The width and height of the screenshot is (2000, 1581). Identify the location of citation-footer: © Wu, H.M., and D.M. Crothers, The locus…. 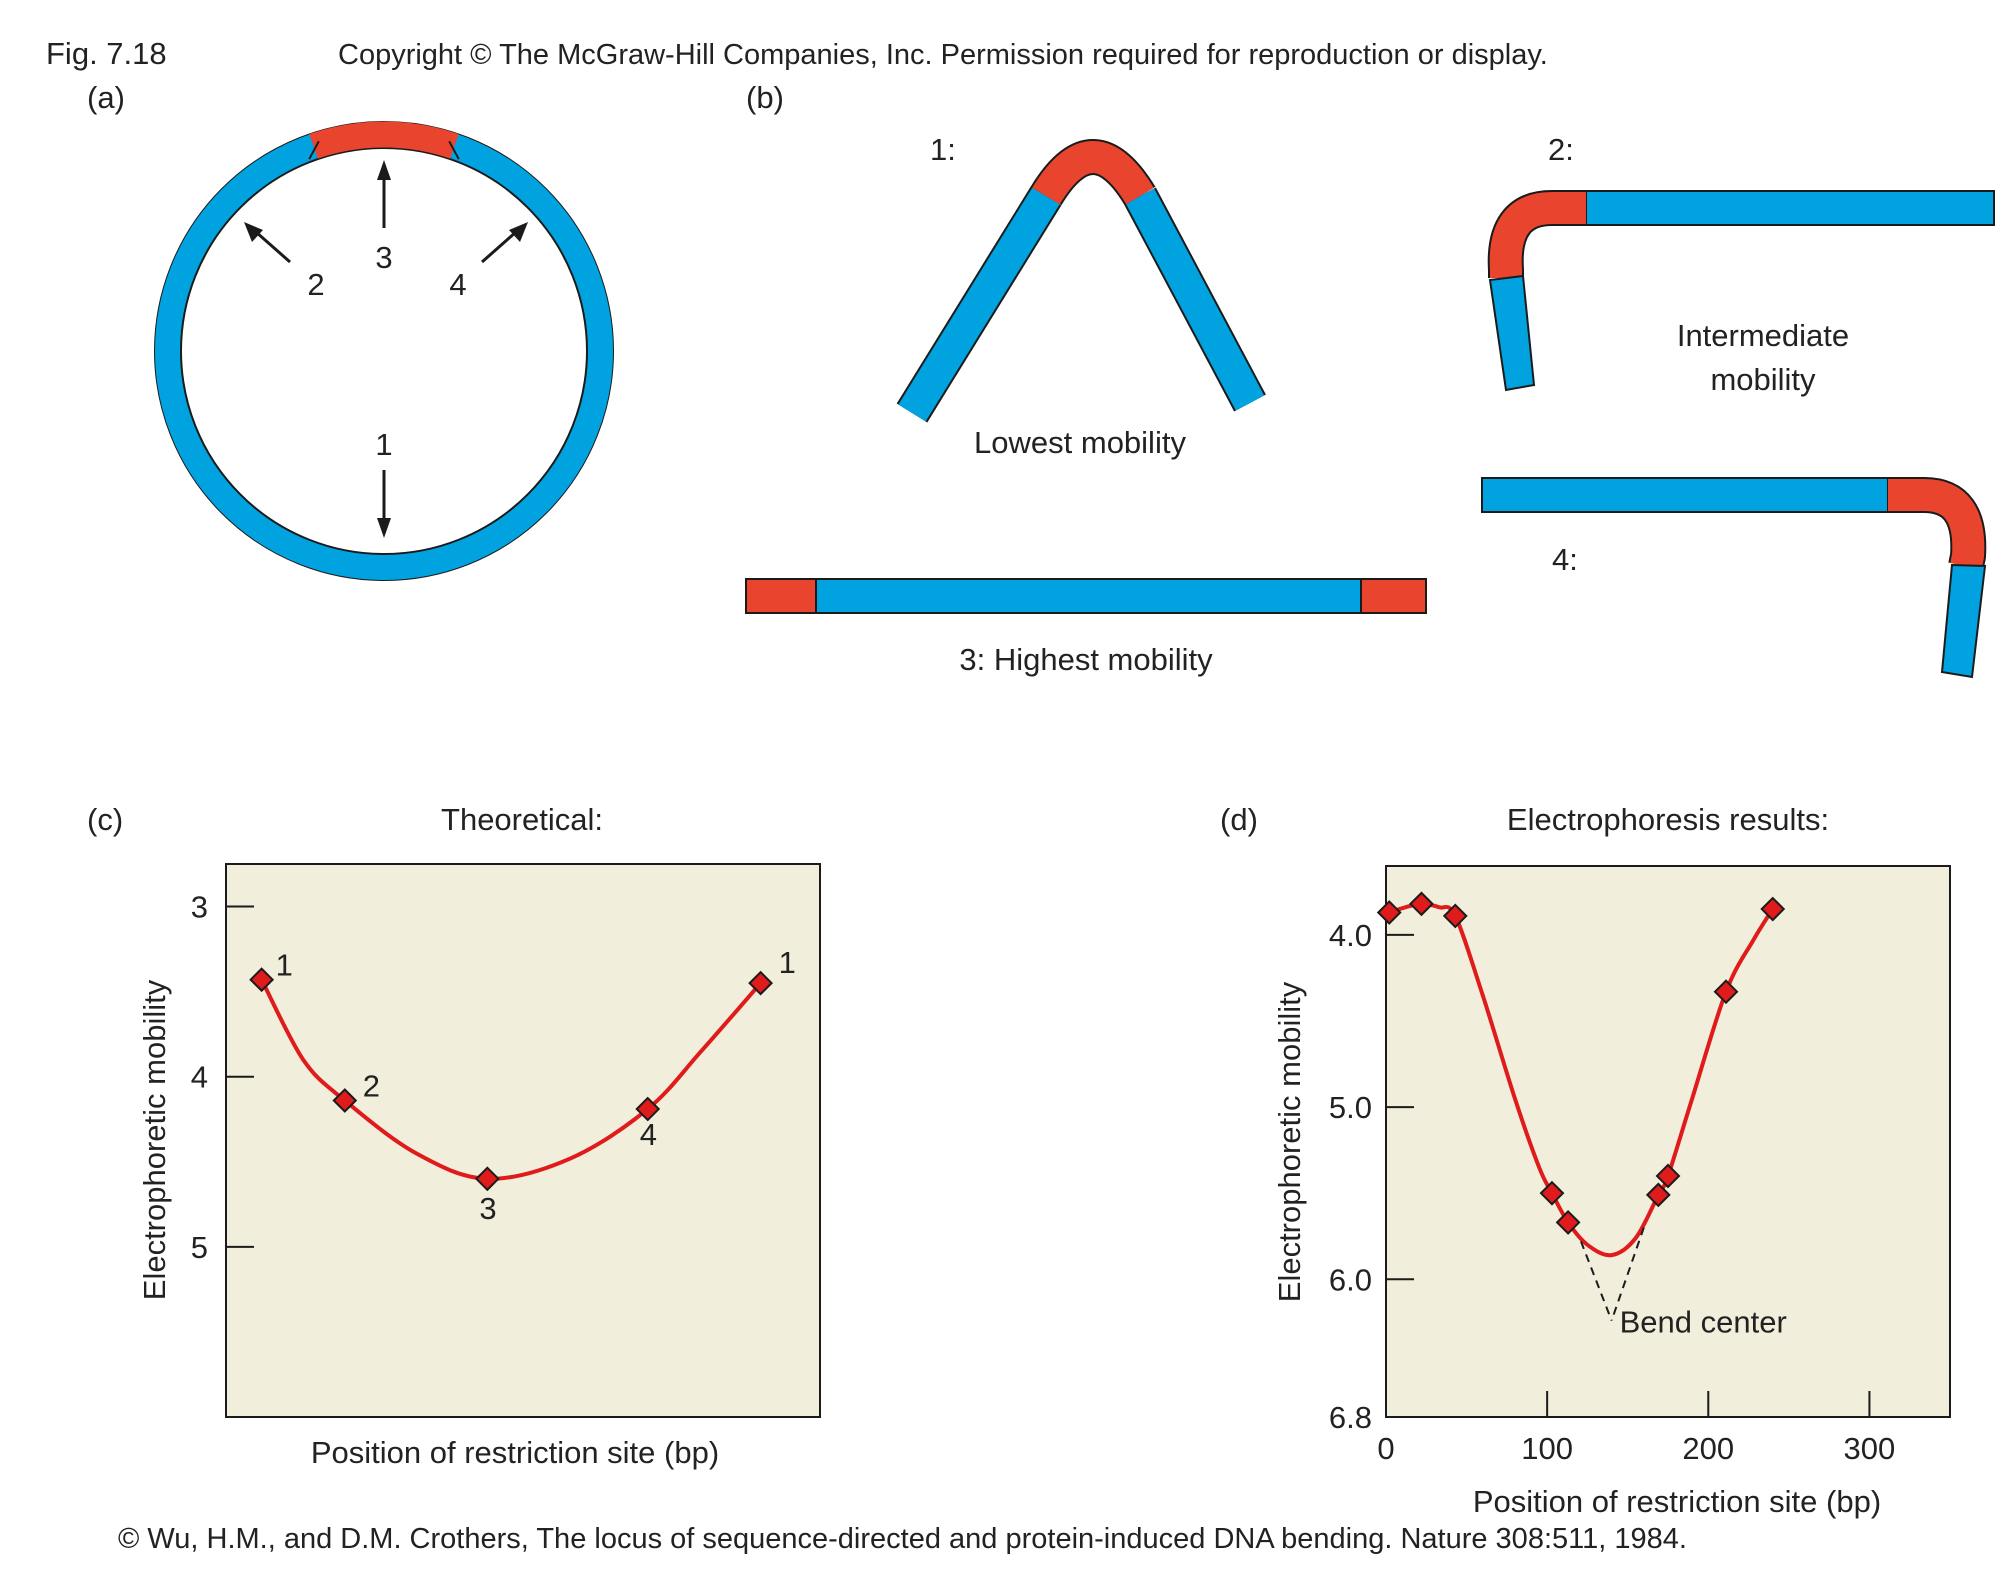
(902, 1539).